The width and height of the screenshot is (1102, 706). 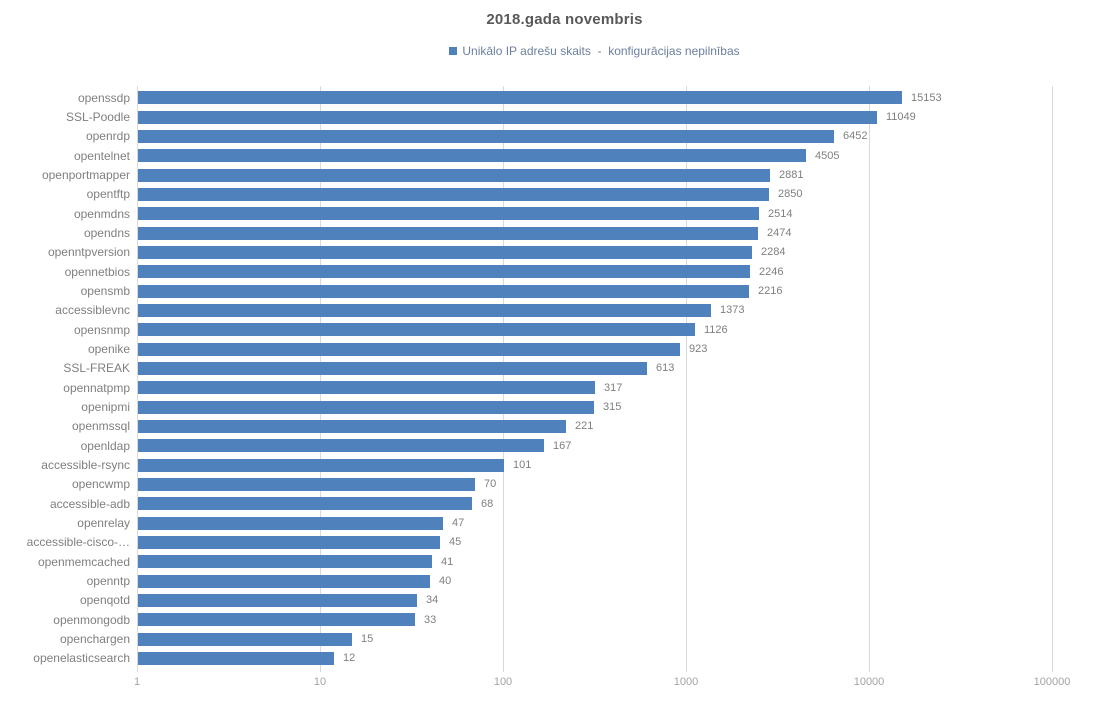 I want to click on value-label: 11049, so click(x=901, y=117).